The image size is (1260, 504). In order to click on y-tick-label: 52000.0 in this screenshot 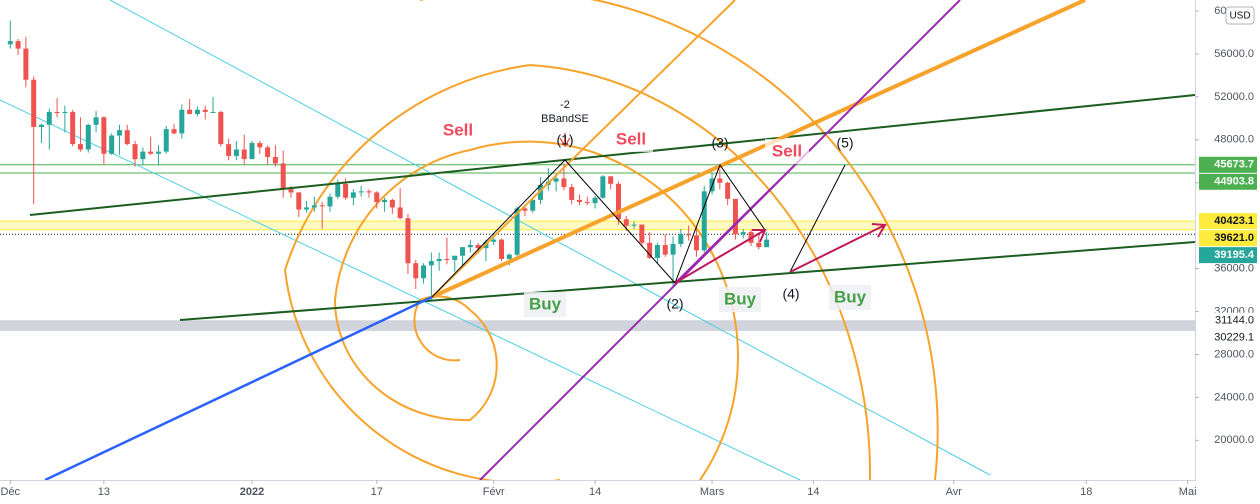, I will do `click(1234, 97)`.